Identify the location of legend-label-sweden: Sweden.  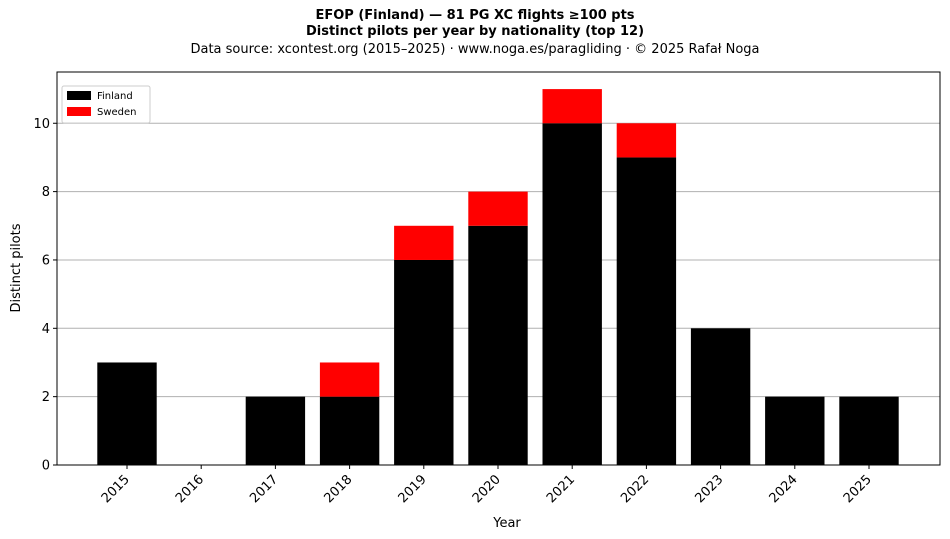
(117, 112).